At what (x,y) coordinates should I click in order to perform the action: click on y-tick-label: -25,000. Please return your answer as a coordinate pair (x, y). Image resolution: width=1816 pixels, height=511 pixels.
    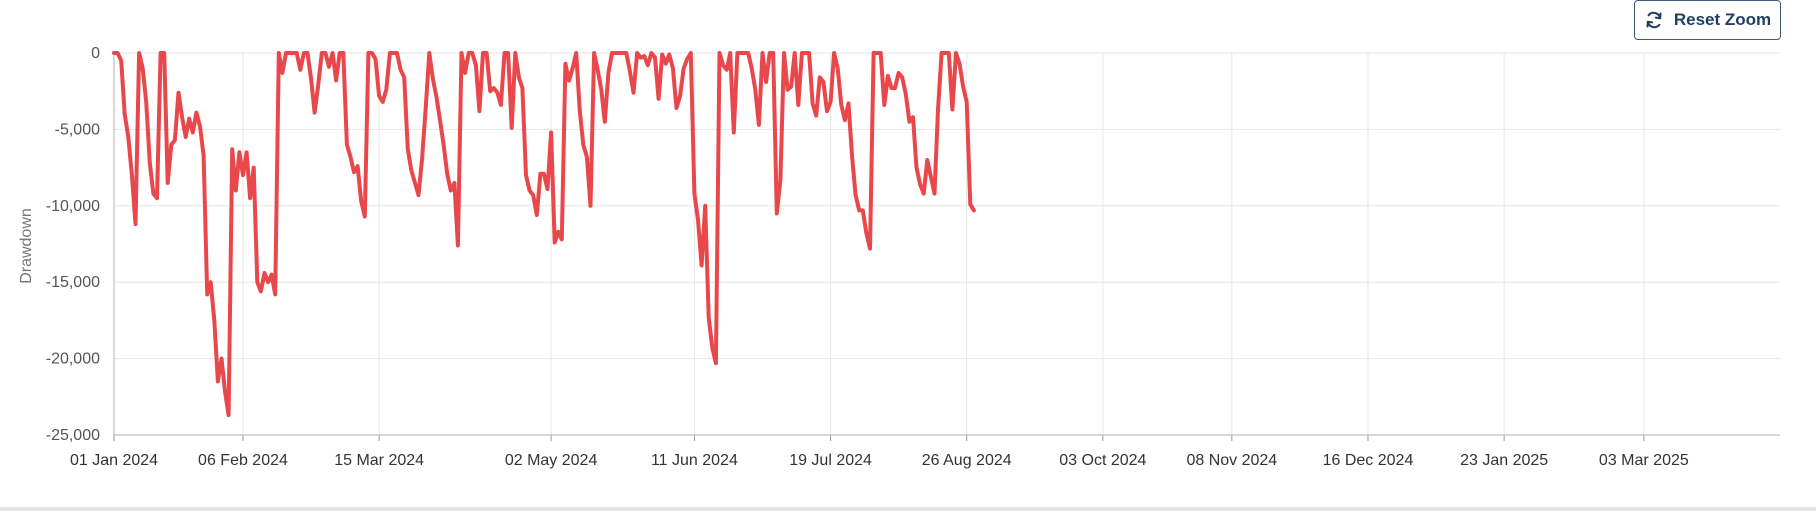
    Looking at the image, I should click on (73, 435).